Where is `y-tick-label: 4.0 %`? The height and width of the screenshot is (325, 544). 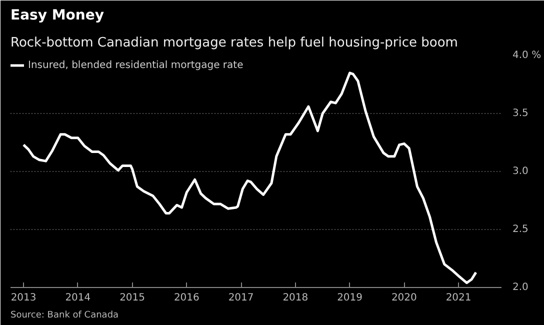 y-tick-label: 4.0 % is located at coordinates (527, 55).